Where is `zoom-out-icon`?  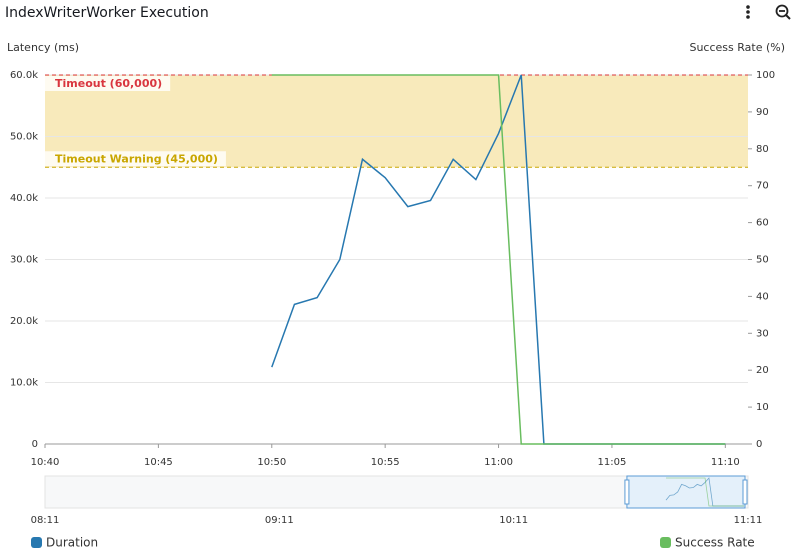 zoom-out-icon is located at coordinates (783, 12).